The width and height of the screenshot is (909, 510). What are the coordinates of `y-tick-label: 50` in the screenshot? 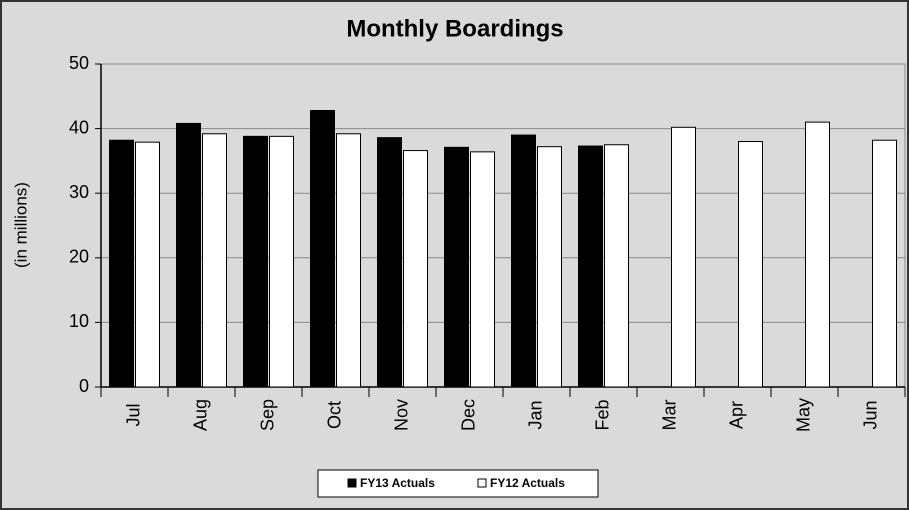 It's located at (79, 63).